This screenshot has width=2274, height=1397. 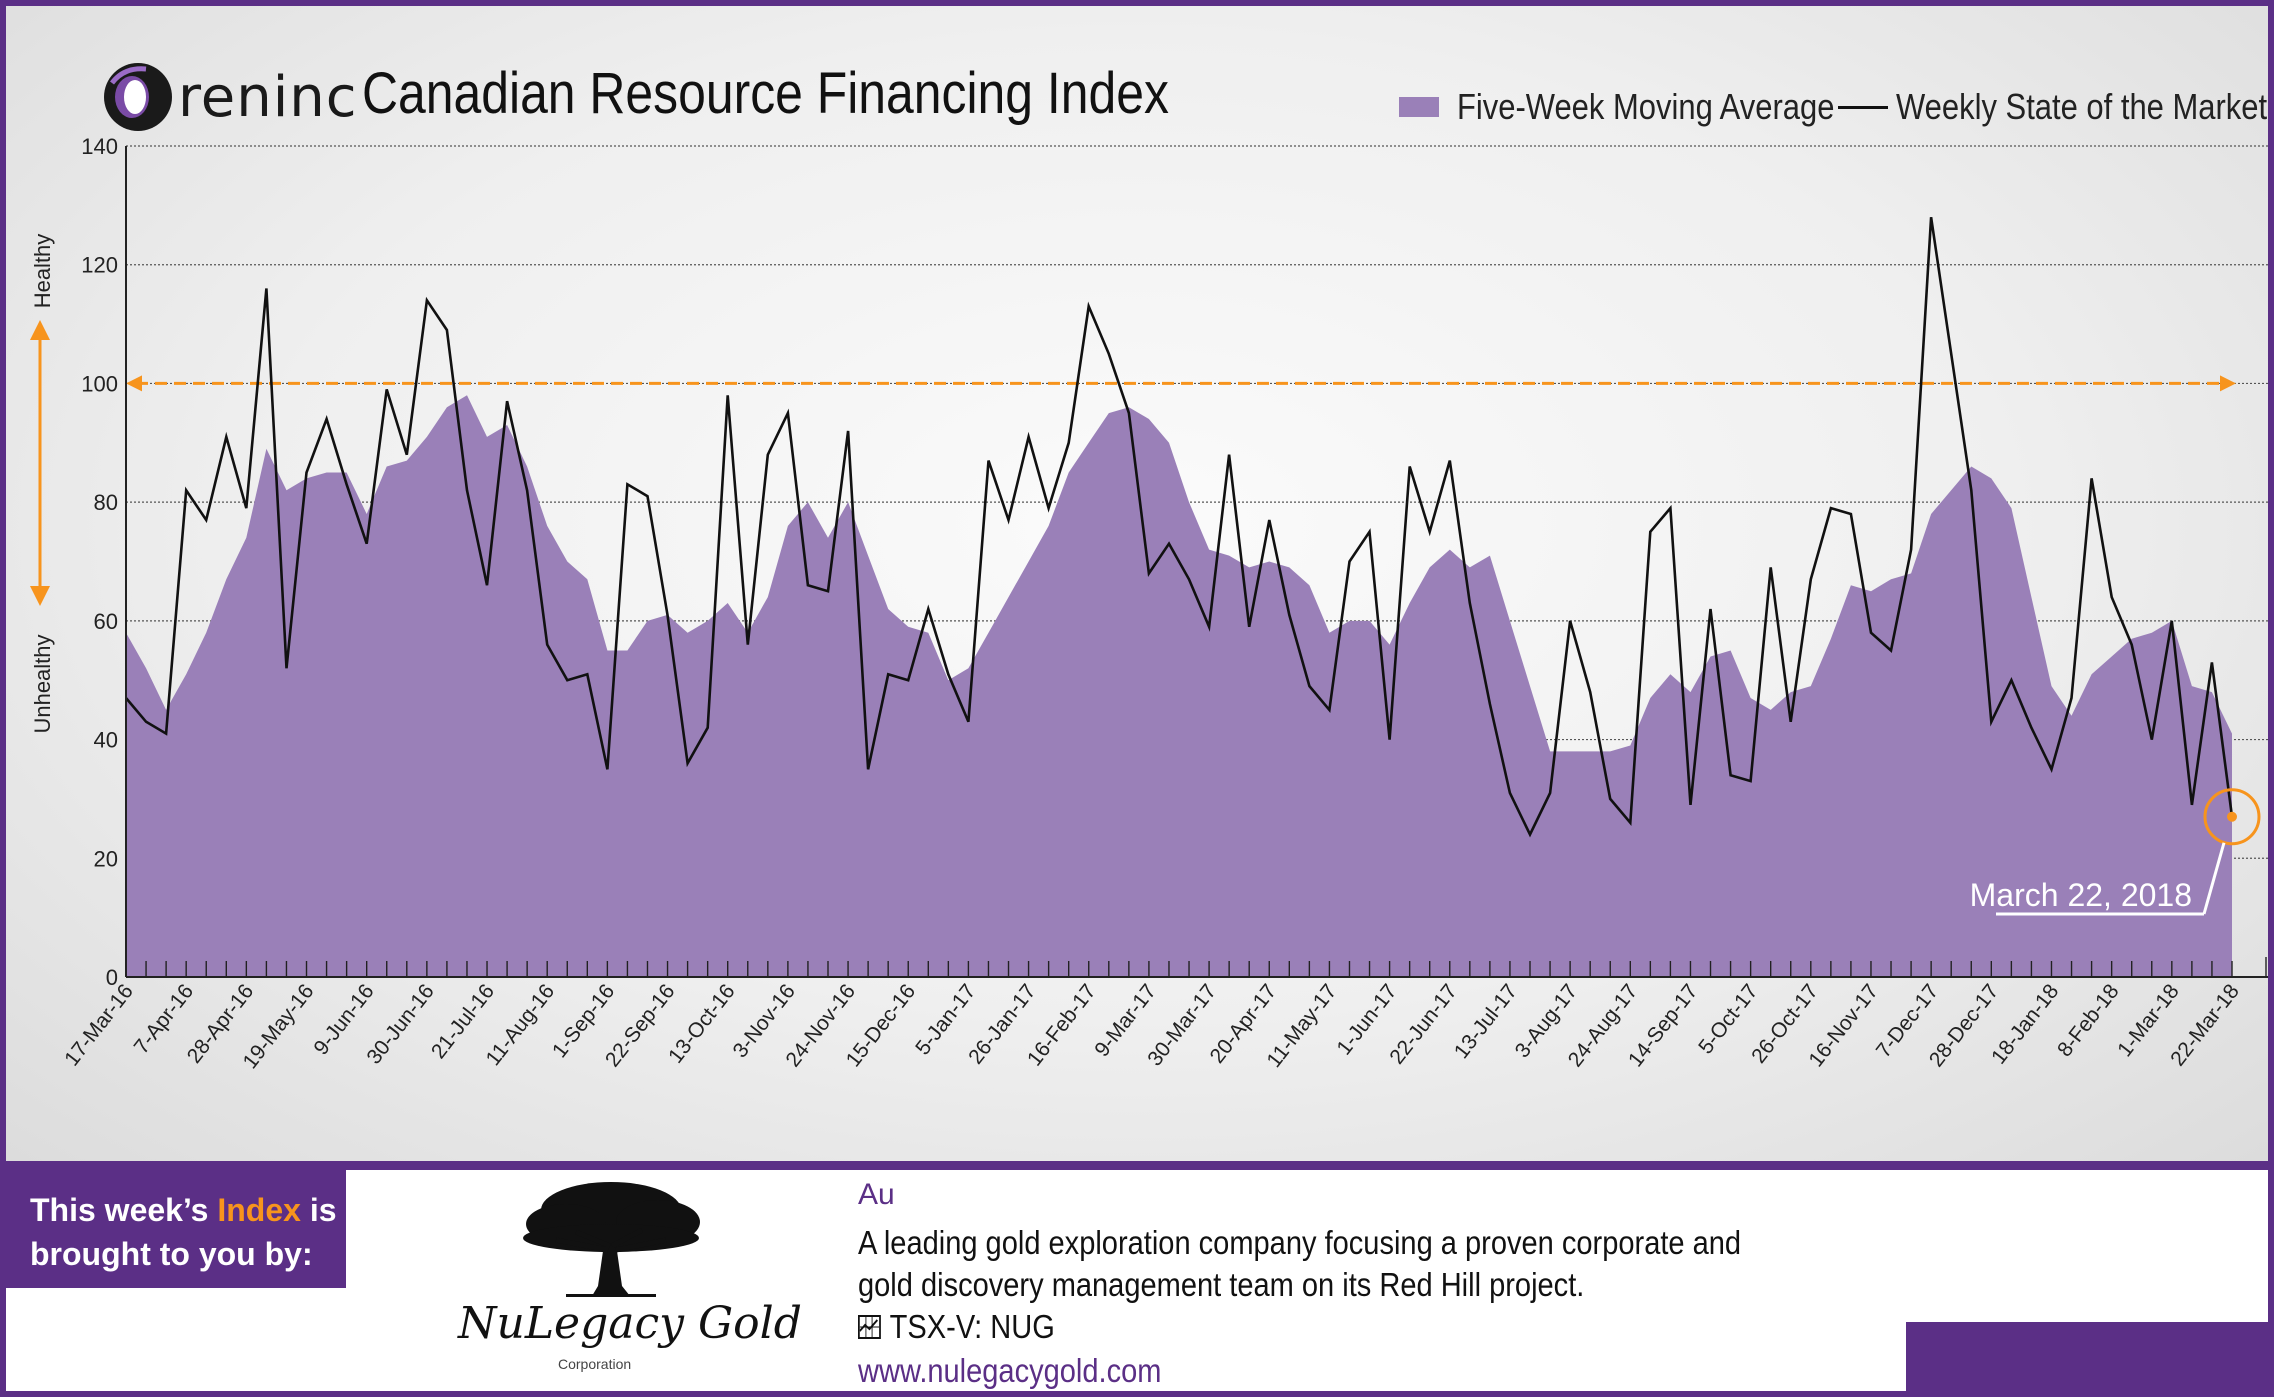 What do you see at coordinates (595, 1364) in the screenshot?
I see `company-sub: Corporation` at bounding box center [595, 1364].